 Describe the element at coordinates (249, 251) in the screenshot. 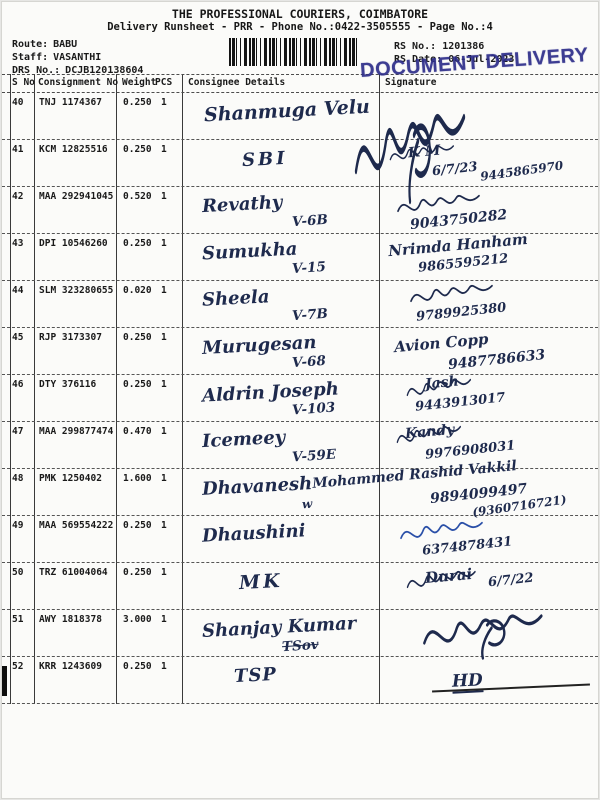

I see `consignee-name-handwritten: Sumukha` at that location.